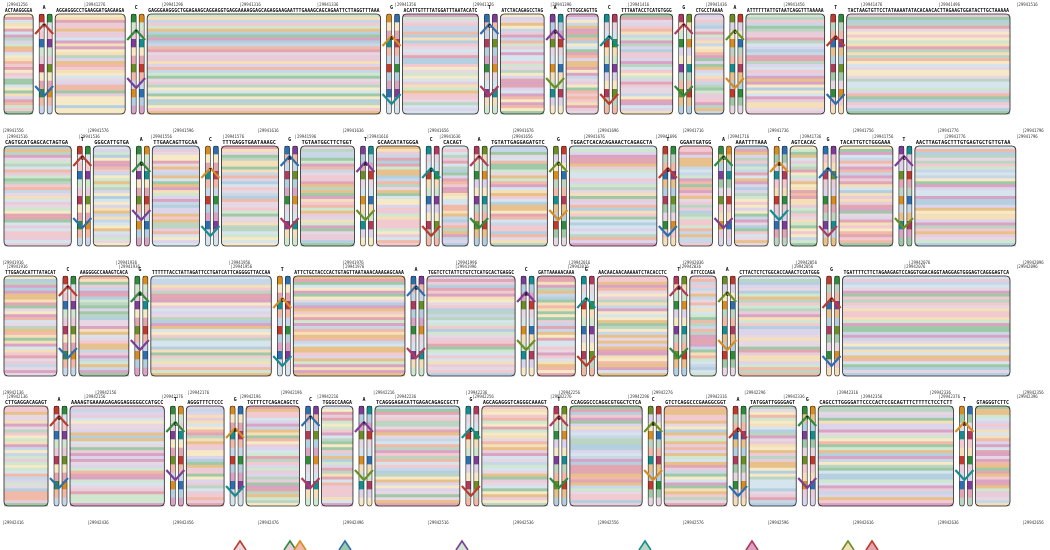  I want to click on sequence-node: TATGGATTGGGGAGT, so click(772, 453).